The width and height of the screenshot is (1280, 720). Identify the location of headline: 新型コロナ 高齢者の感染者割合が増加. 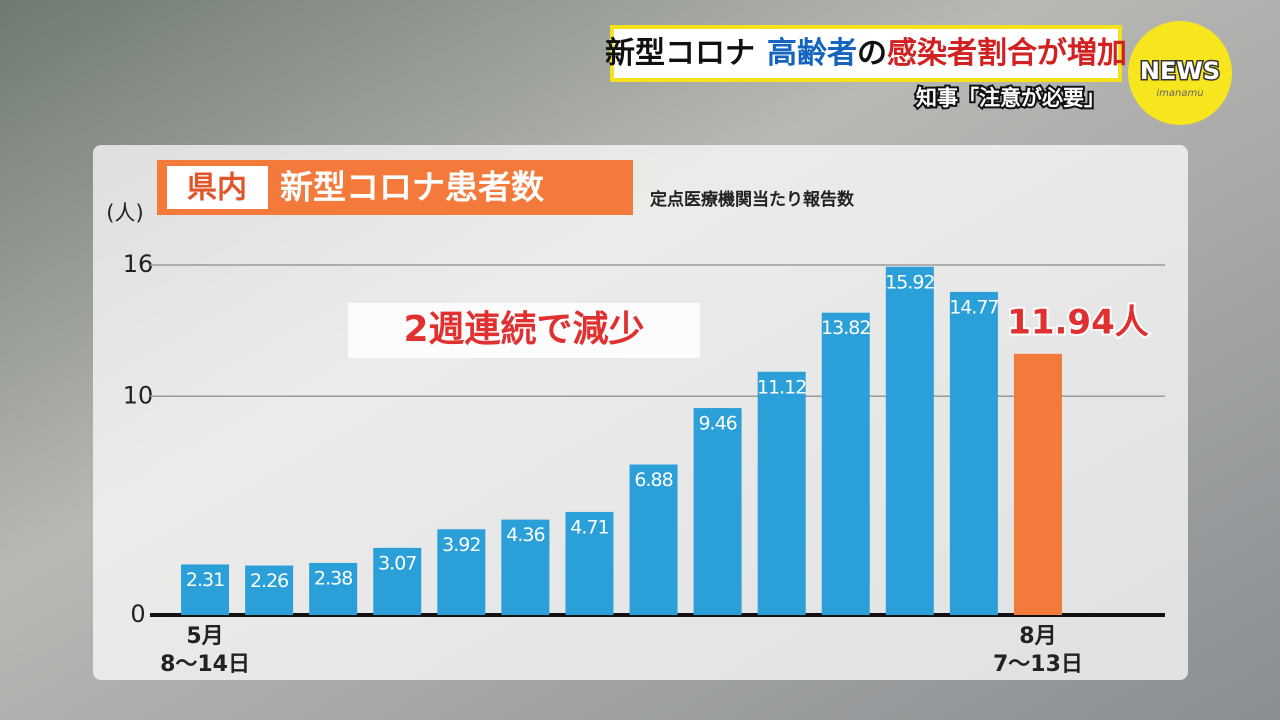
(866, 53).